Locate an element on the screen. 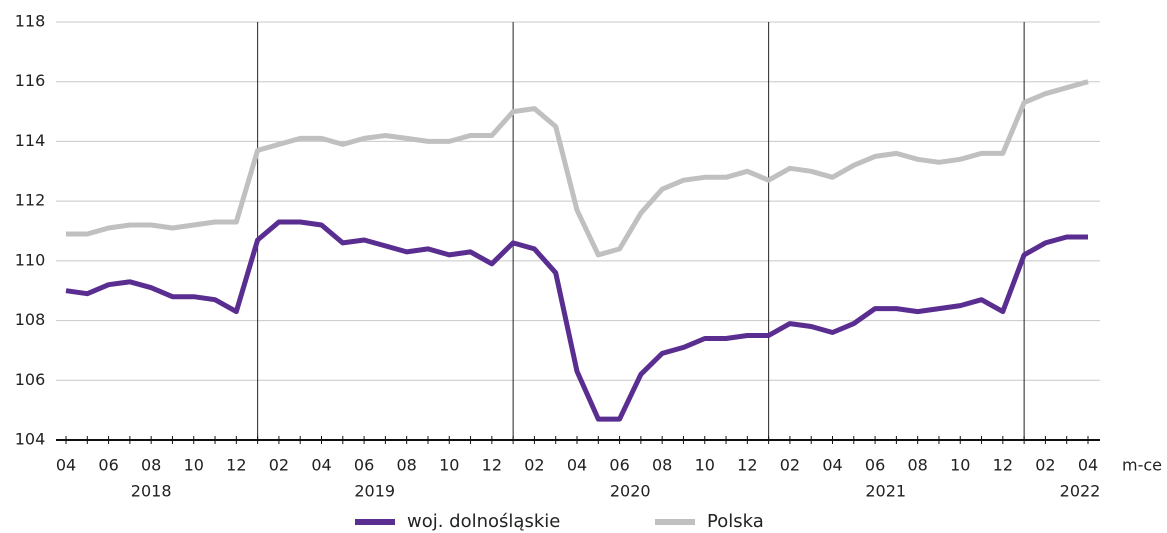 The height and width of the screenshot is (533, 1167). y-tick-label: 112 is located at coordinates (30, 200).